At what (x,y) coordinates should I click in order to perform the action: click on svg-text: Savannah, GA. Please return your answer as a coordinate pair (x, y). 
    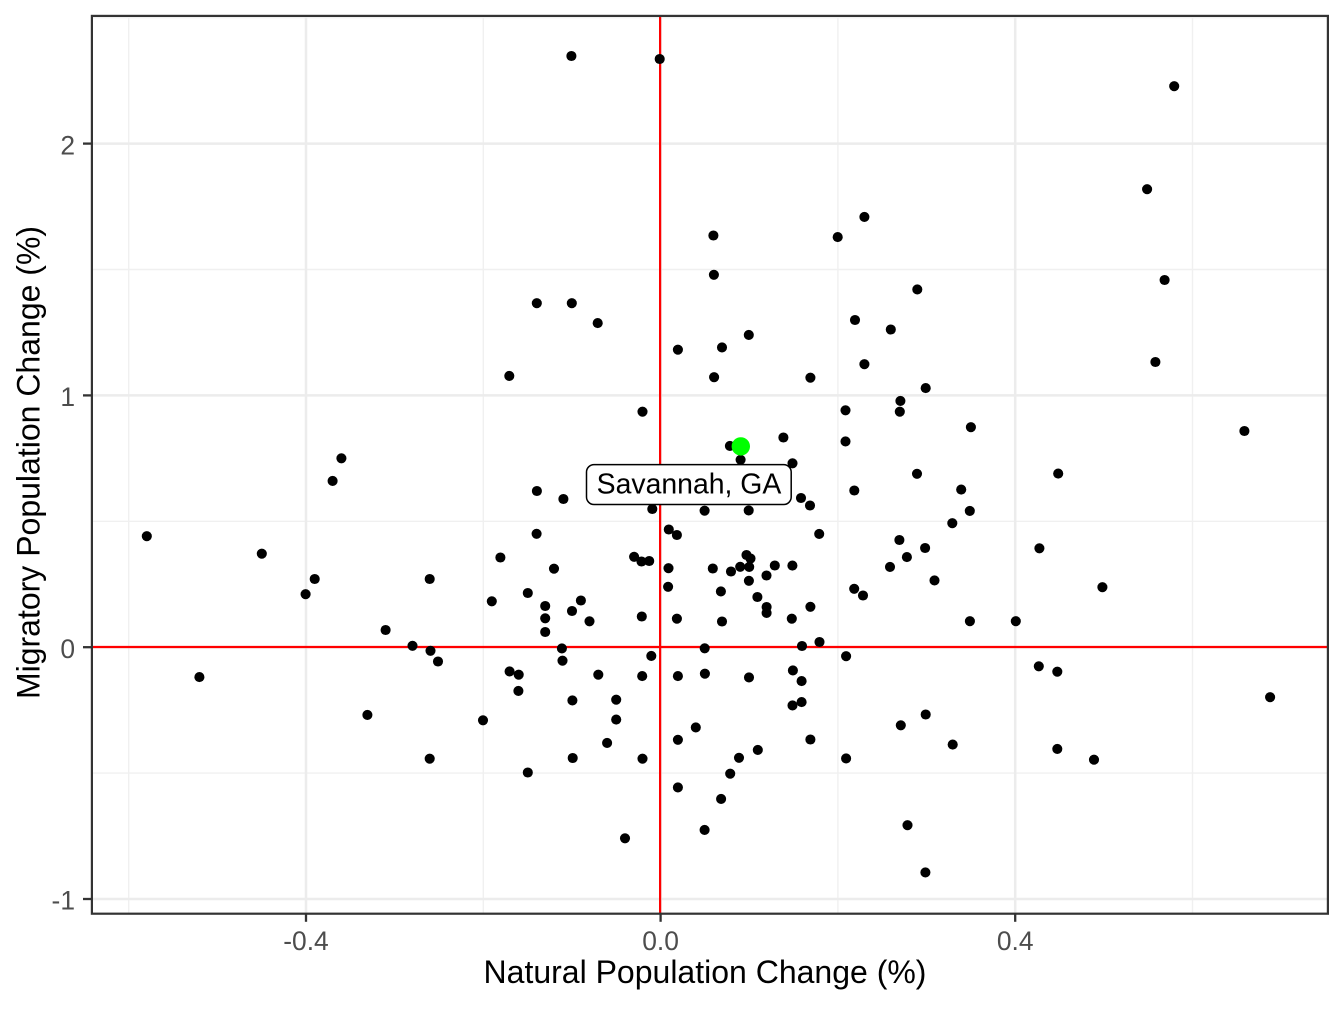
    Looking at the image, I should click on (689, 485).